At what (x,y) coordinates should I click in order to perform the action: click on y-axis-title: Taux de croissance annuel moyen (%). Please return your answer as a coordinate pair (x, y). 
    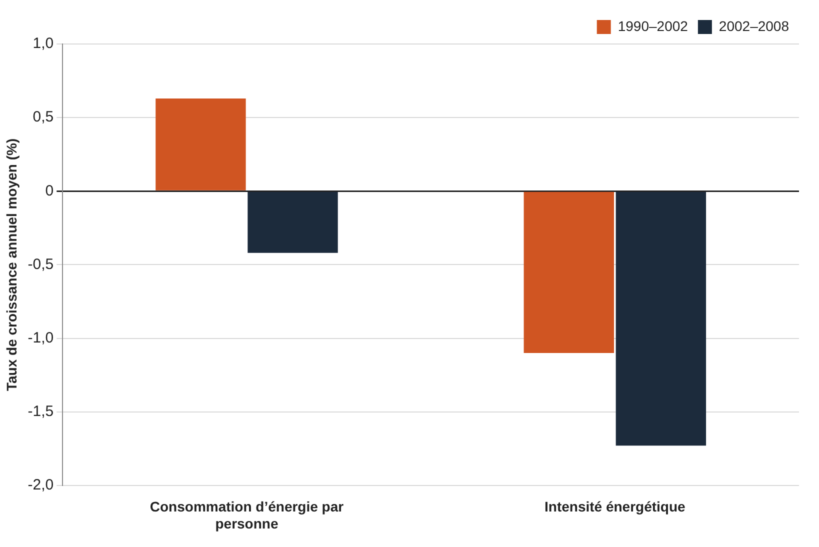
    Looking at the image, I should click on (11, 265).